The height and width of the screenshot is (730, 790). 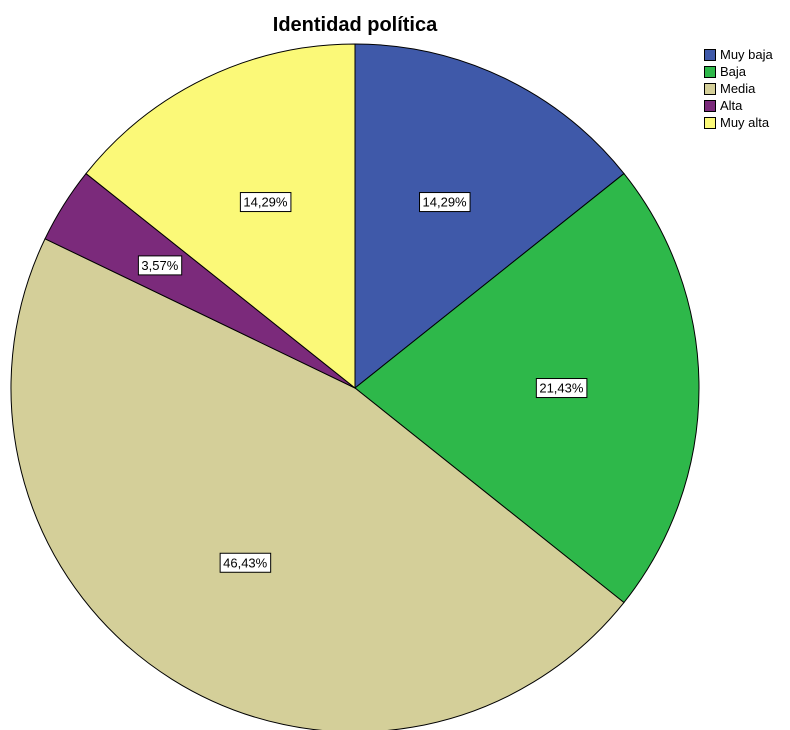 I want to click on slice-label-text: 3,57%, so click(x=159, y=265).